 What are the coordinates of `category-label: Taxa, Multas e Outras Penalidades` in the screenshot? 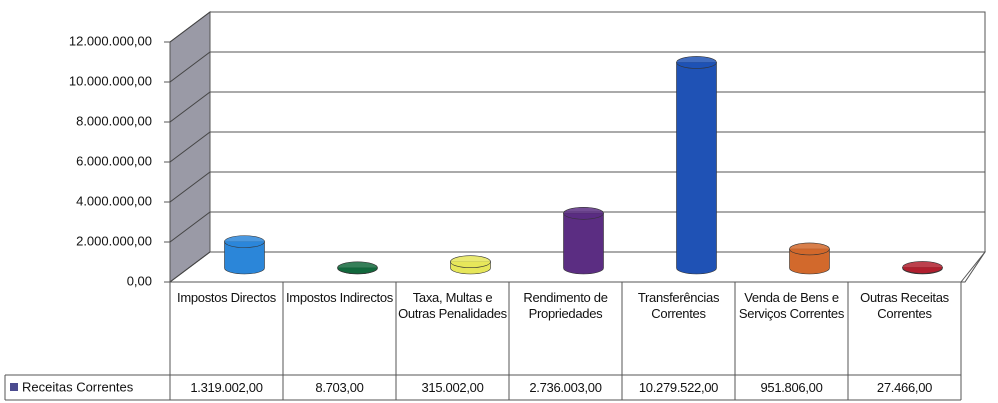 It's located at (452, 305).